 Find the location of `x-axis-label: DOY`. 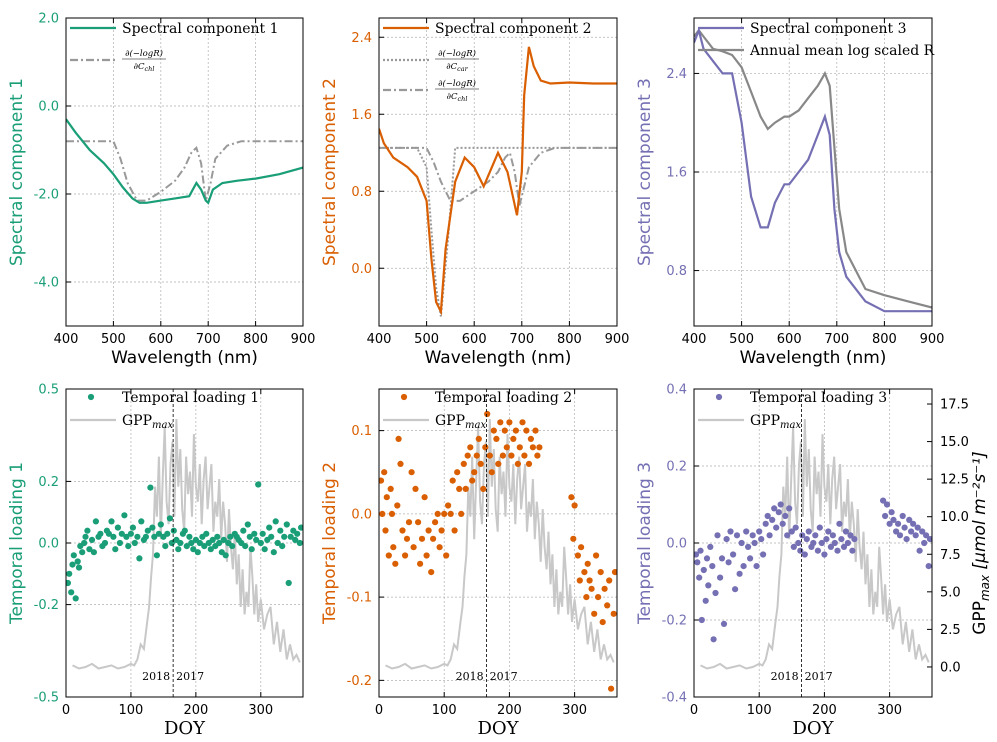

x-axis-label: DOY is located at coordinates (813, 728).